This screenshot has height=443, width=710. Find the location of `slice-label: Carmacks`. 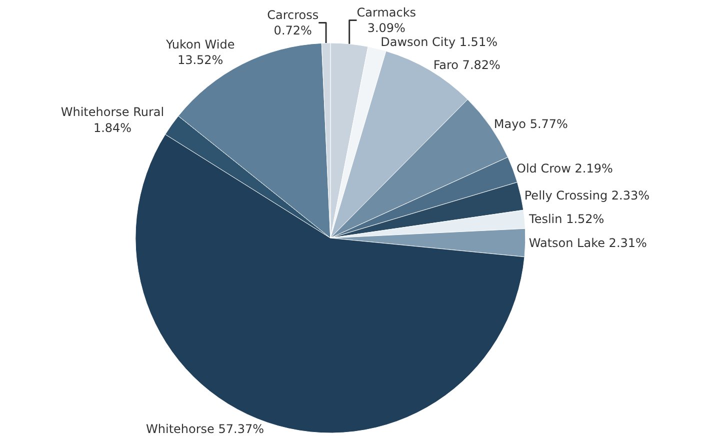

slice-label: Carmacks is located at coordinates (386, 12).